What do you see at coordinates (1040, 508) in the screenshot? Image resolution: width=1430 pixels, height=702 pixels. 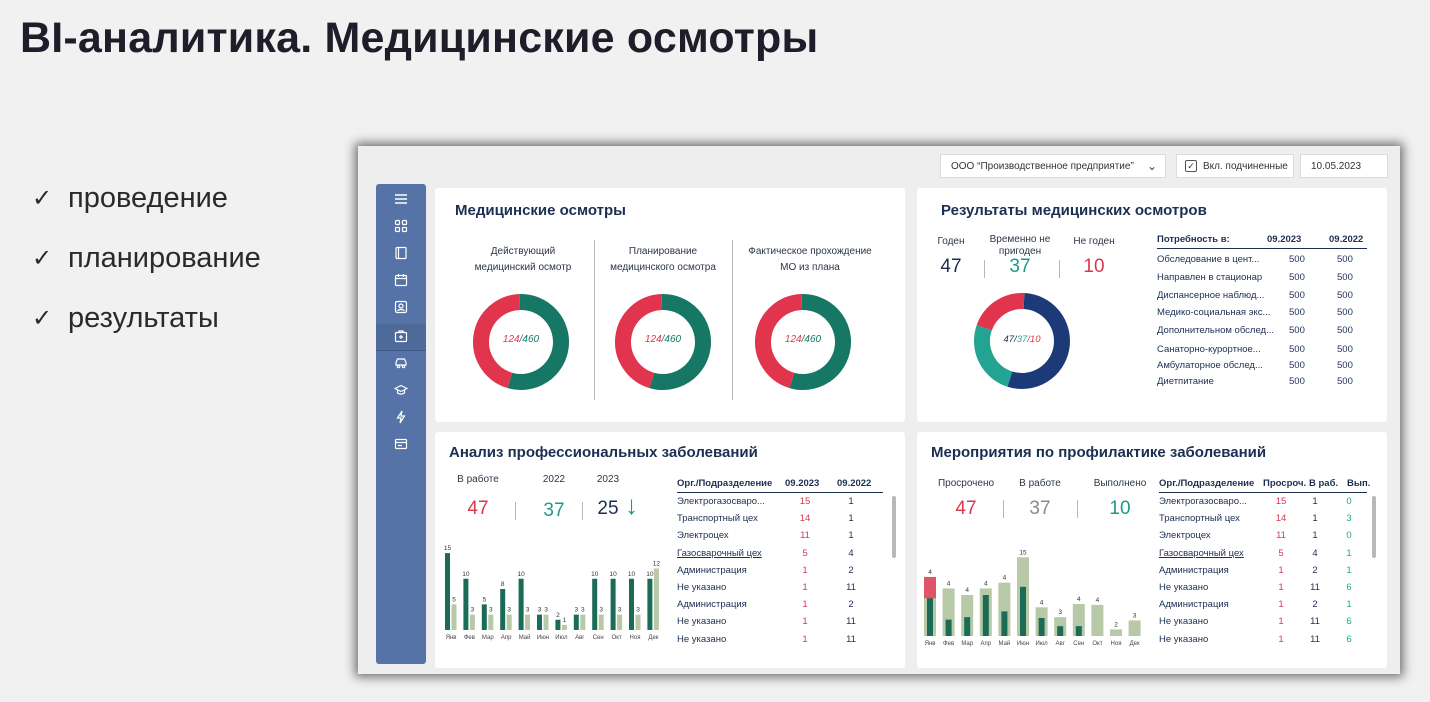 I see `in-work-value: 37` at bounding box center [1040, 508].